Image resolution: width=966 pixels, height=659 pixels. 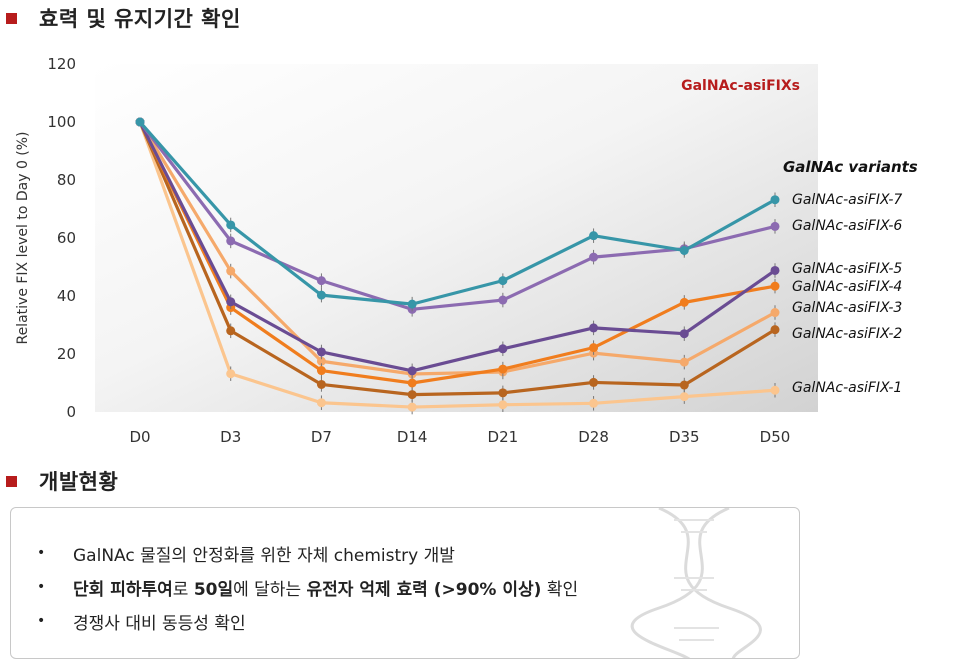 I want to click on x-tick-label: D50, so click(x=775, y=437).